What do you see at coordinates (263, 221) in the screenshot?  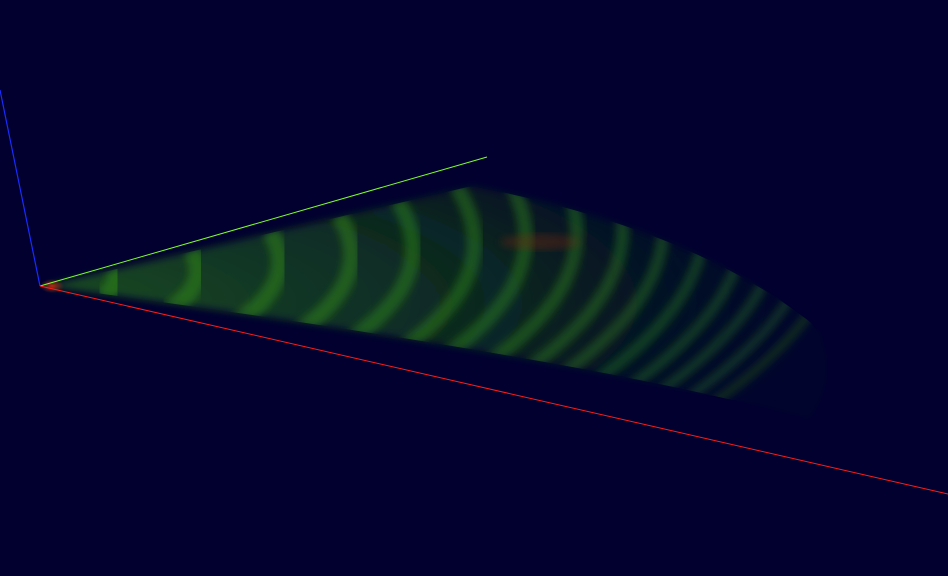 I see `y-axis-line` at bounding box center [263, 221].